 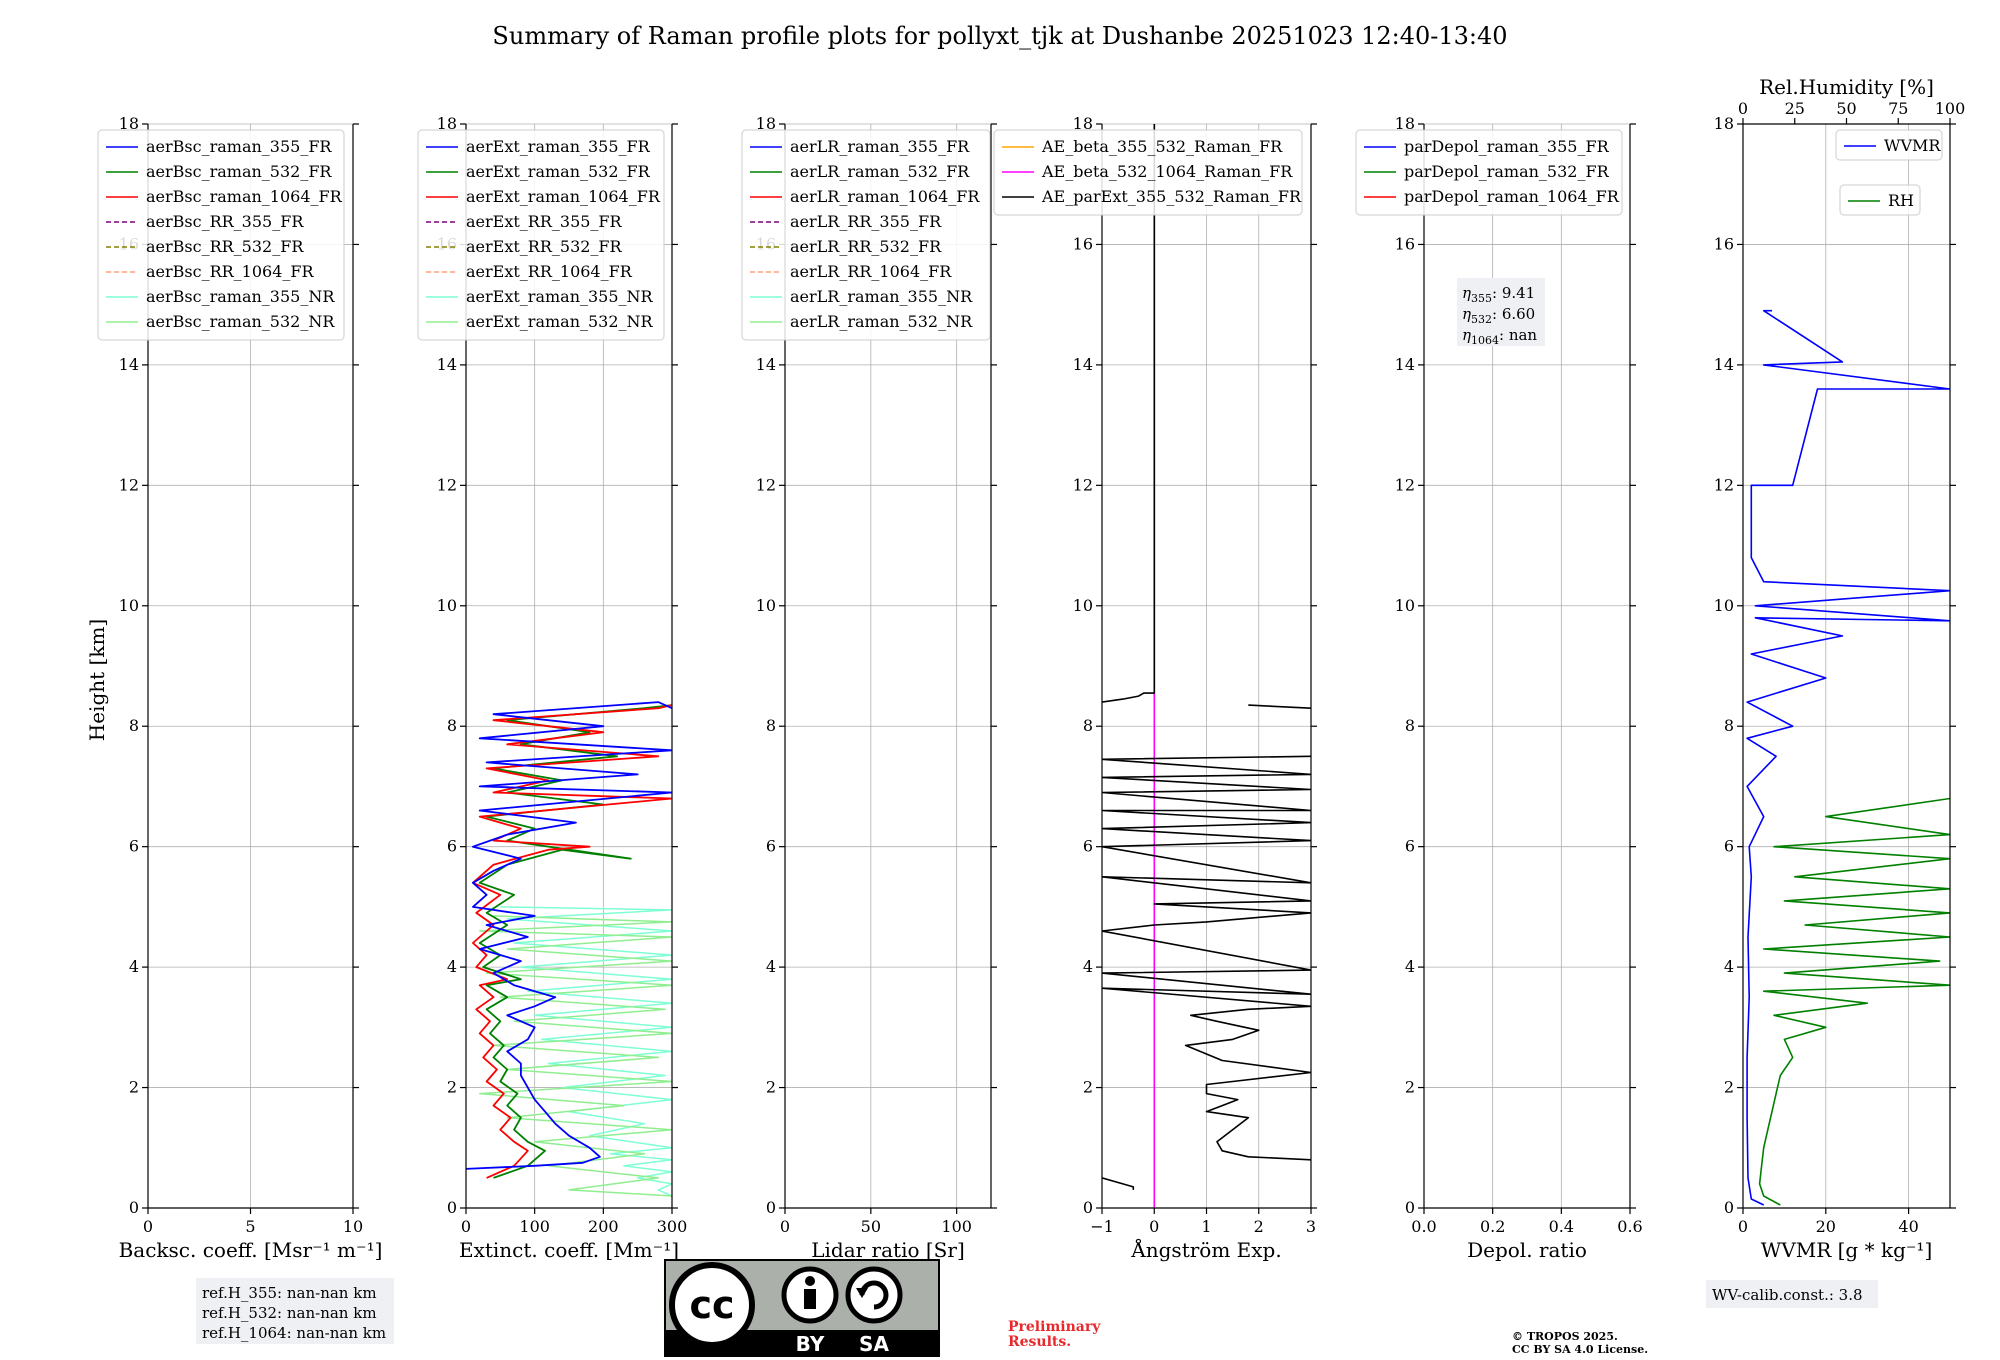 I want to click on cc-by-label: BY, so click(x=810, y=1344).